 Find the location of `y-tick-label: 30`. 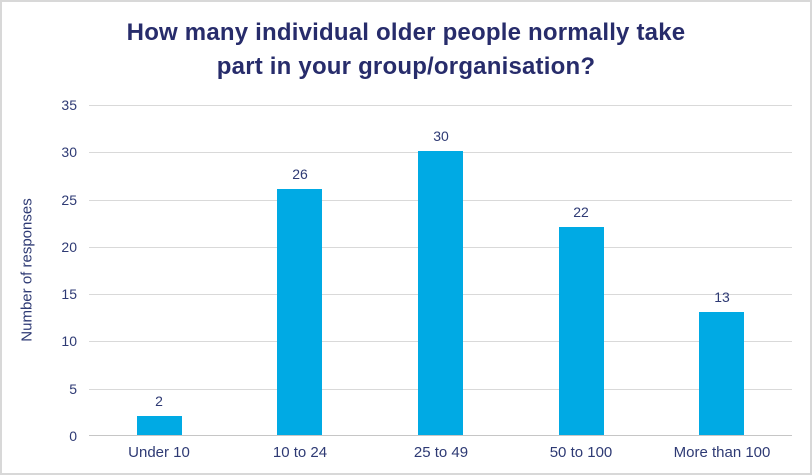

y-tick-label: 30 is located at coordinates (69, 152).